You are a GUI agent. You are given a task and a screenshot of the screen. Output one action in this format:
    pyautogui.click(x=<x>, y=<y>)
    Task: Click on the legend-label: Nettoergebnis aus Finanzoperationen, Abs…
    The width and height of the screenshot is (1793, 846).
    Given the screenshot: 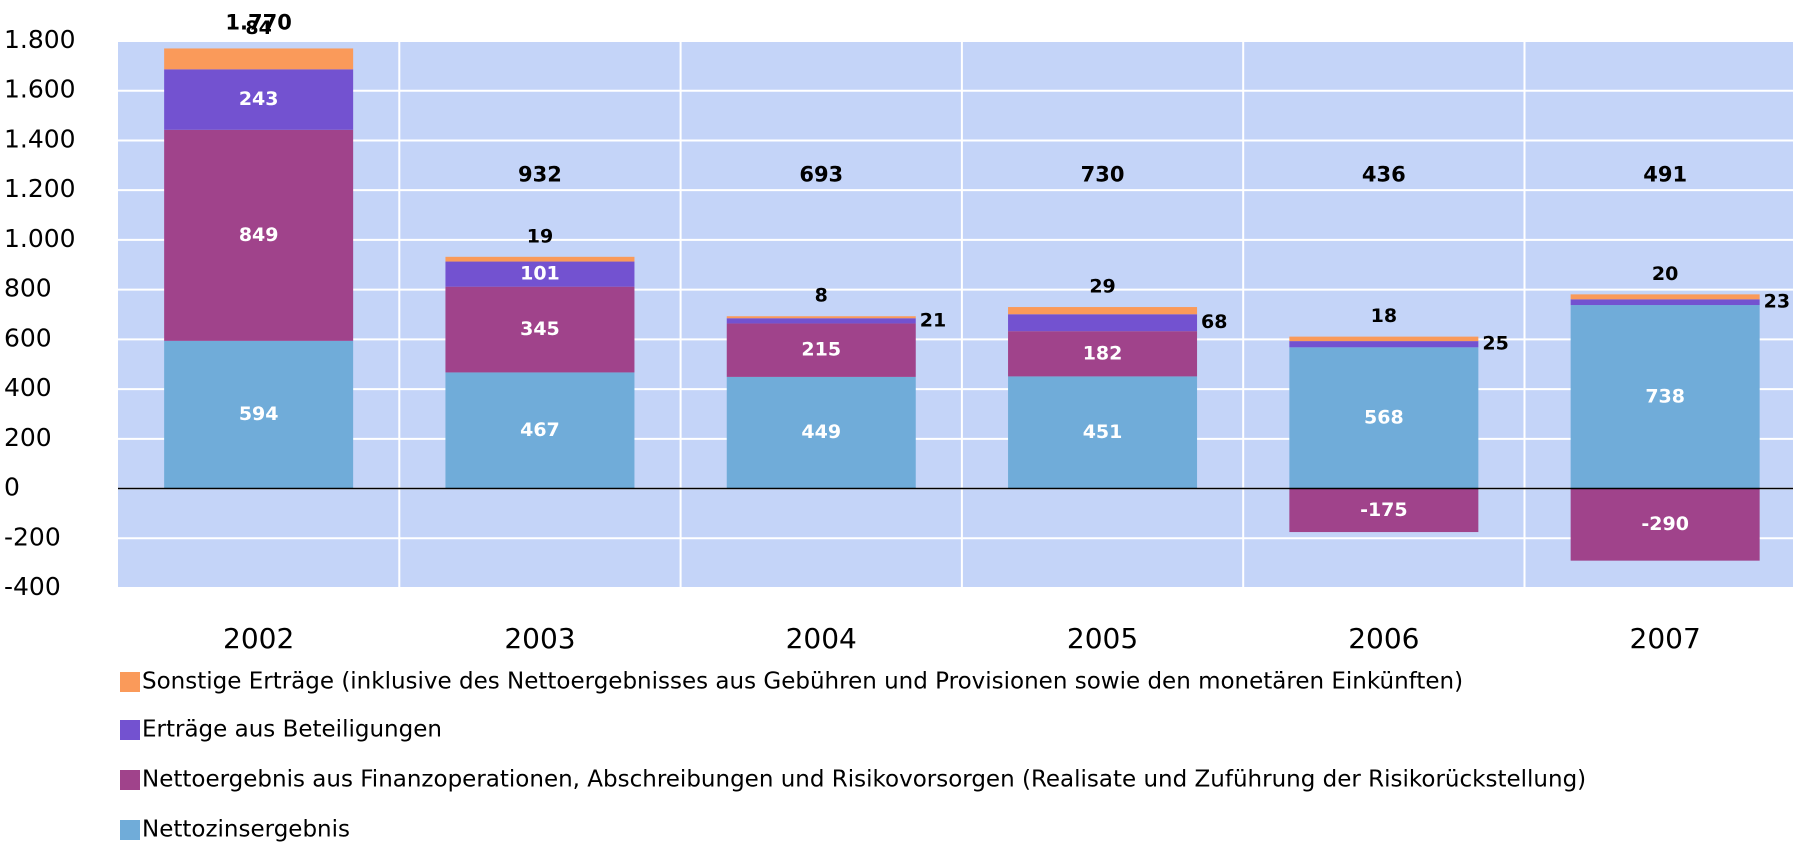 What is the action you would take?
    pyautogui.click(x=864, y=780)
    